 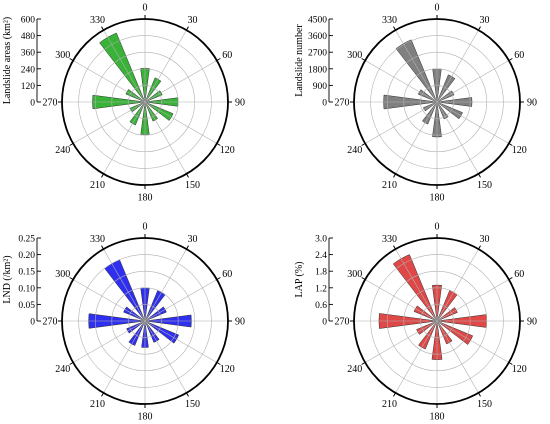 What do you see at coordinates (28, 87) in the screenshot?
I see `radial-tick-label: 120` at bounding box center [28, 87].